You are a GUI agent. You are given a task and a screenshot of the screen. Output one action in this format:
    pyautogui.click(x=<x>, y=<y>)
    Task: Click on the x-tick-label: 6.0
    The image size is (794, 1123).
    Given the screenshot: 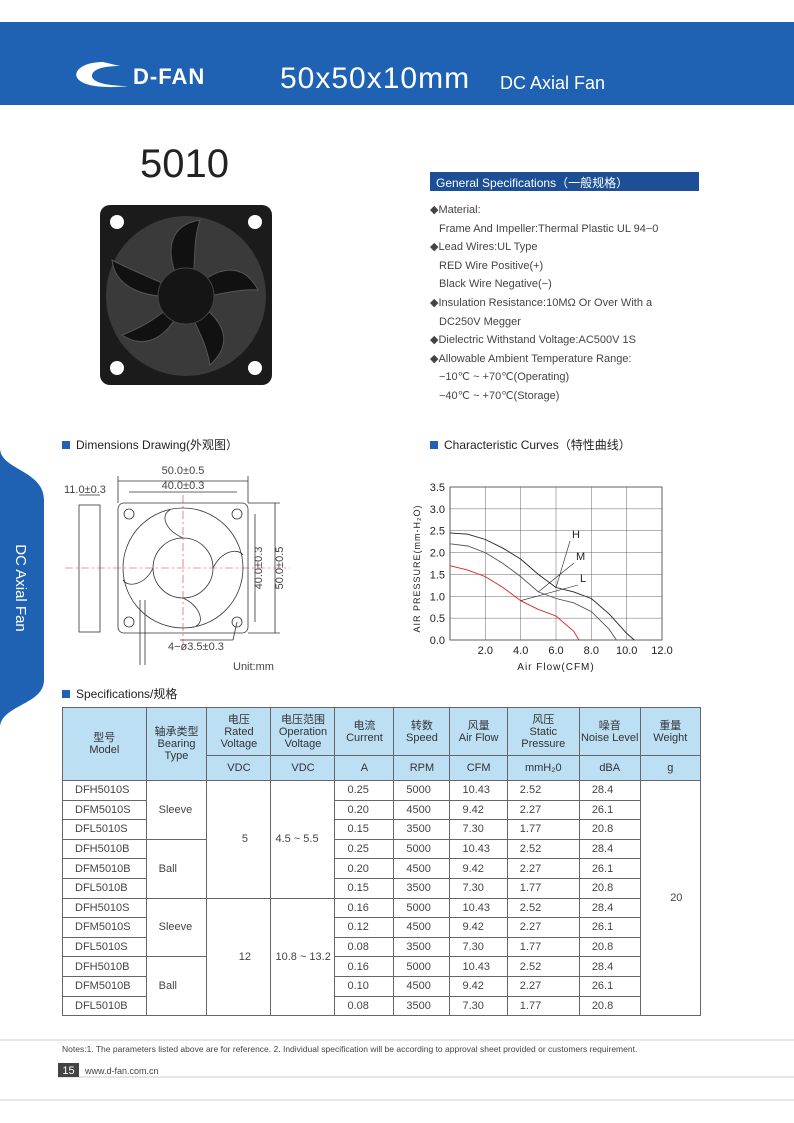 What is the action you would take?
    pyautogui.click(x=555, y=651)
    